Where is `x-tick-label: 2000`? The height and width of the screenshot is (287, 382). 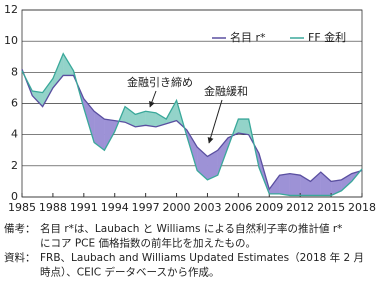
x-tick-label: 2000 is located at coordinates (177, 207).